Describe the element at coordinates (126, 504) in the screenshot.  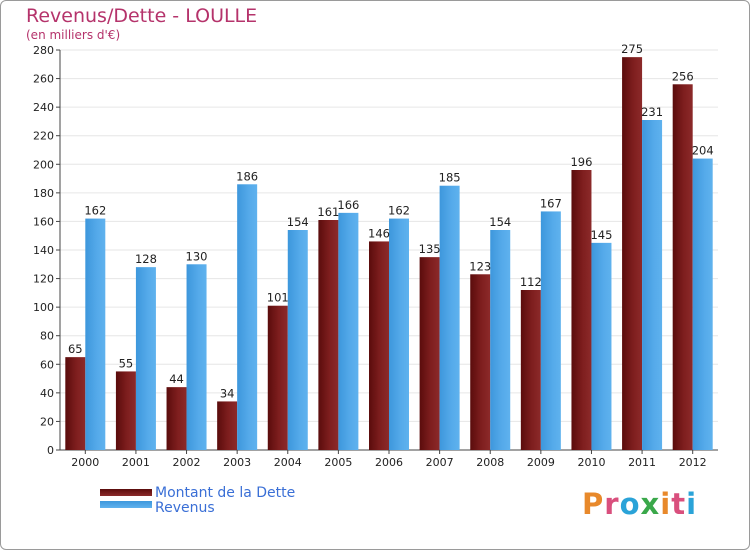
I see `legend-swatch-revenus` at that location.